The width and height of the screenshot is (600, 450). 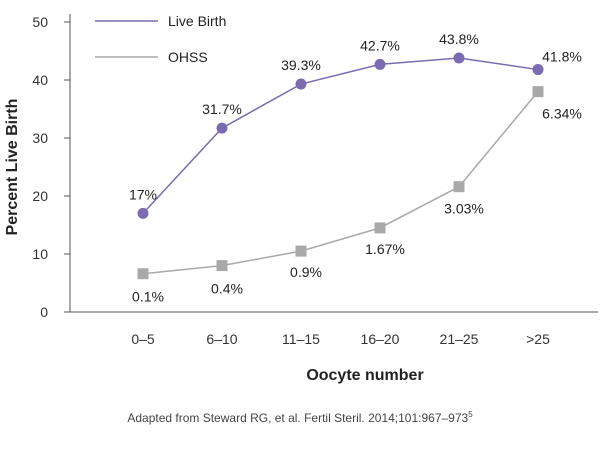 I want to click on ohss-data-label: 0.9%, so click(x=306, y=272).